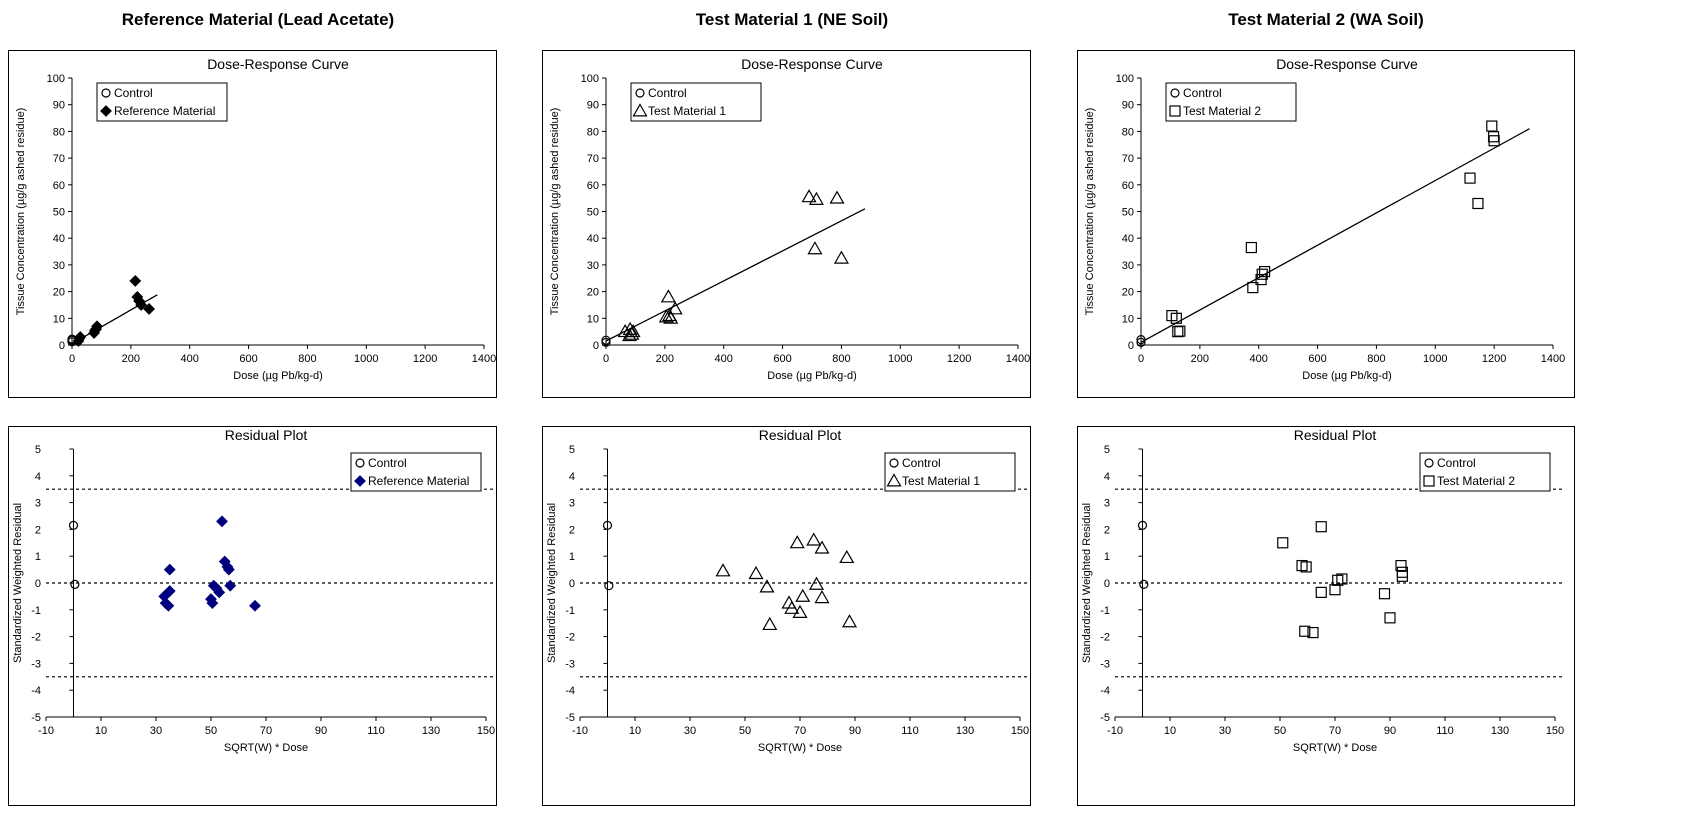  Describe the element at coordinates (1105, 691) in the screenshot. I see `y-tick-label: -4` at that location.